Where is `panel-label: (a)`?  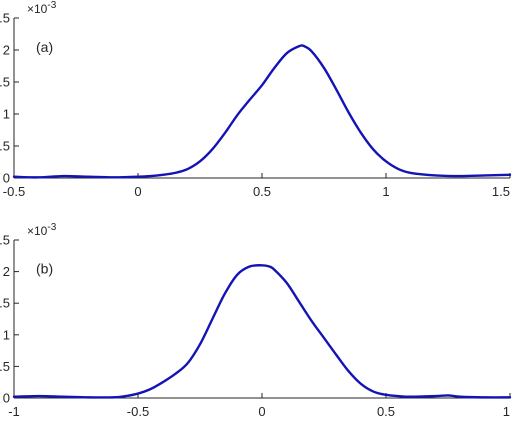 panel-label: (a) is located at coordinates (44, 47).